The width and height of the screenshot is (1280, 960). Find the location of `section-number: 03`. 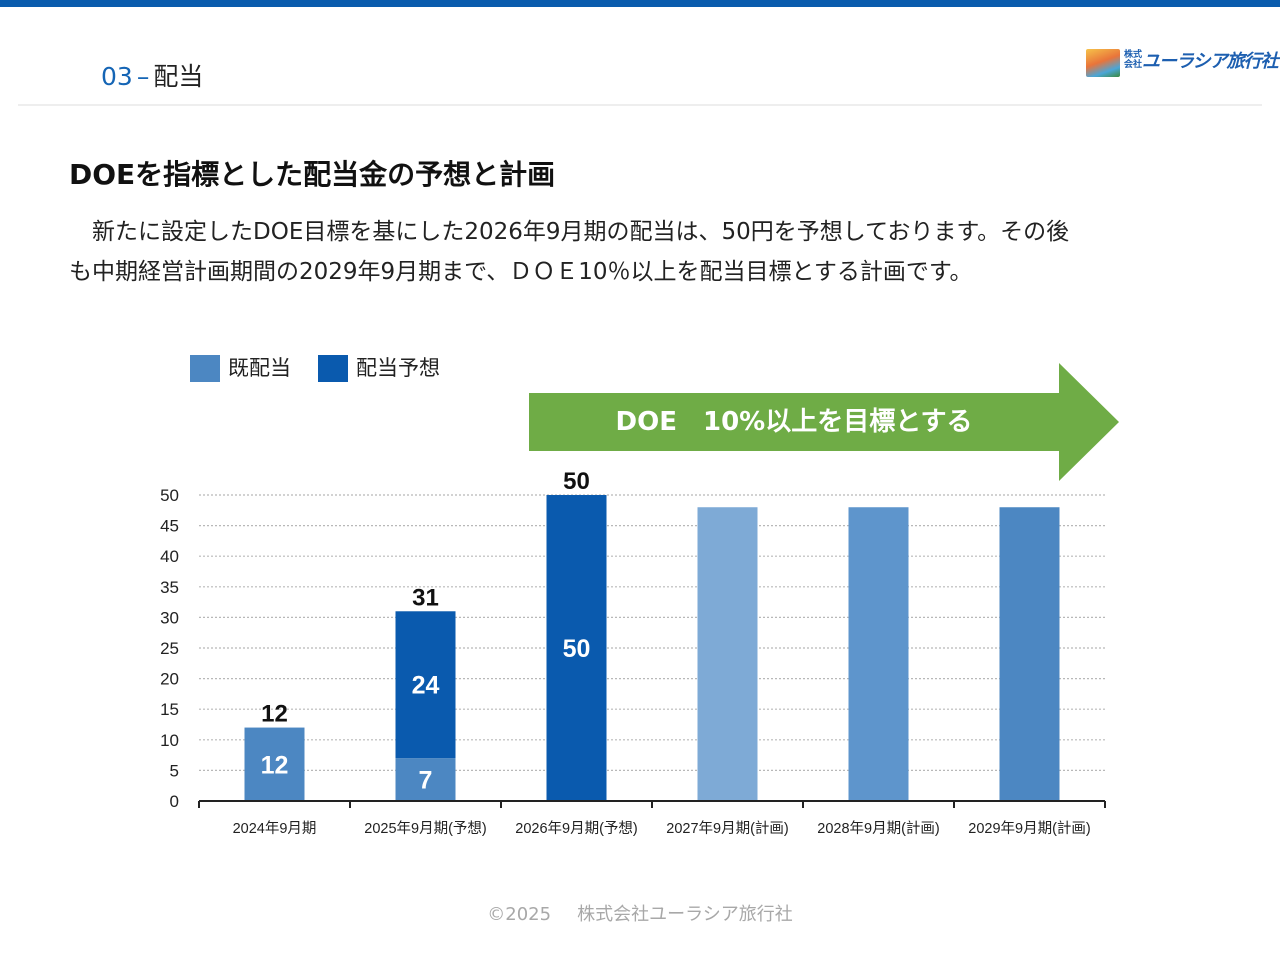

section-number: 03 is located at coordinates (117, 76).